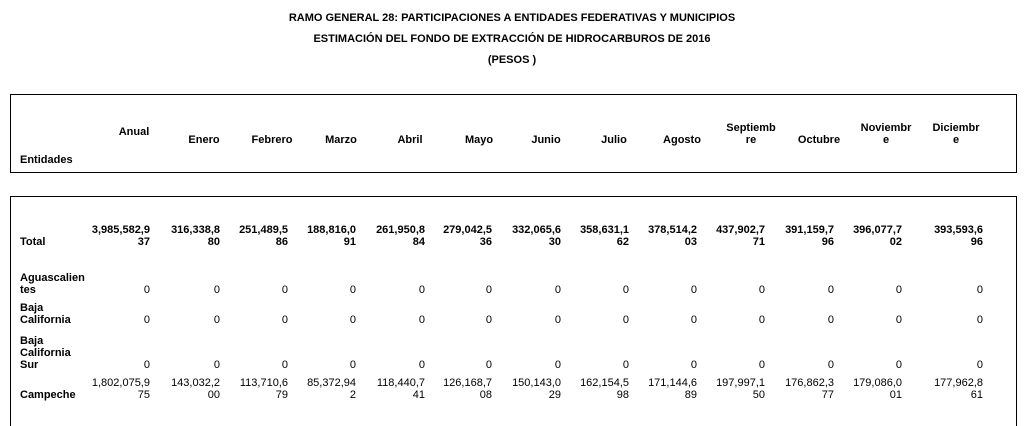 This screenshot has width=1024, height=426. What do you see at coordinates (120, 230) in the screenshot?
I see `table-cell: 3,985,582,9` at bounding box center [120, 230].